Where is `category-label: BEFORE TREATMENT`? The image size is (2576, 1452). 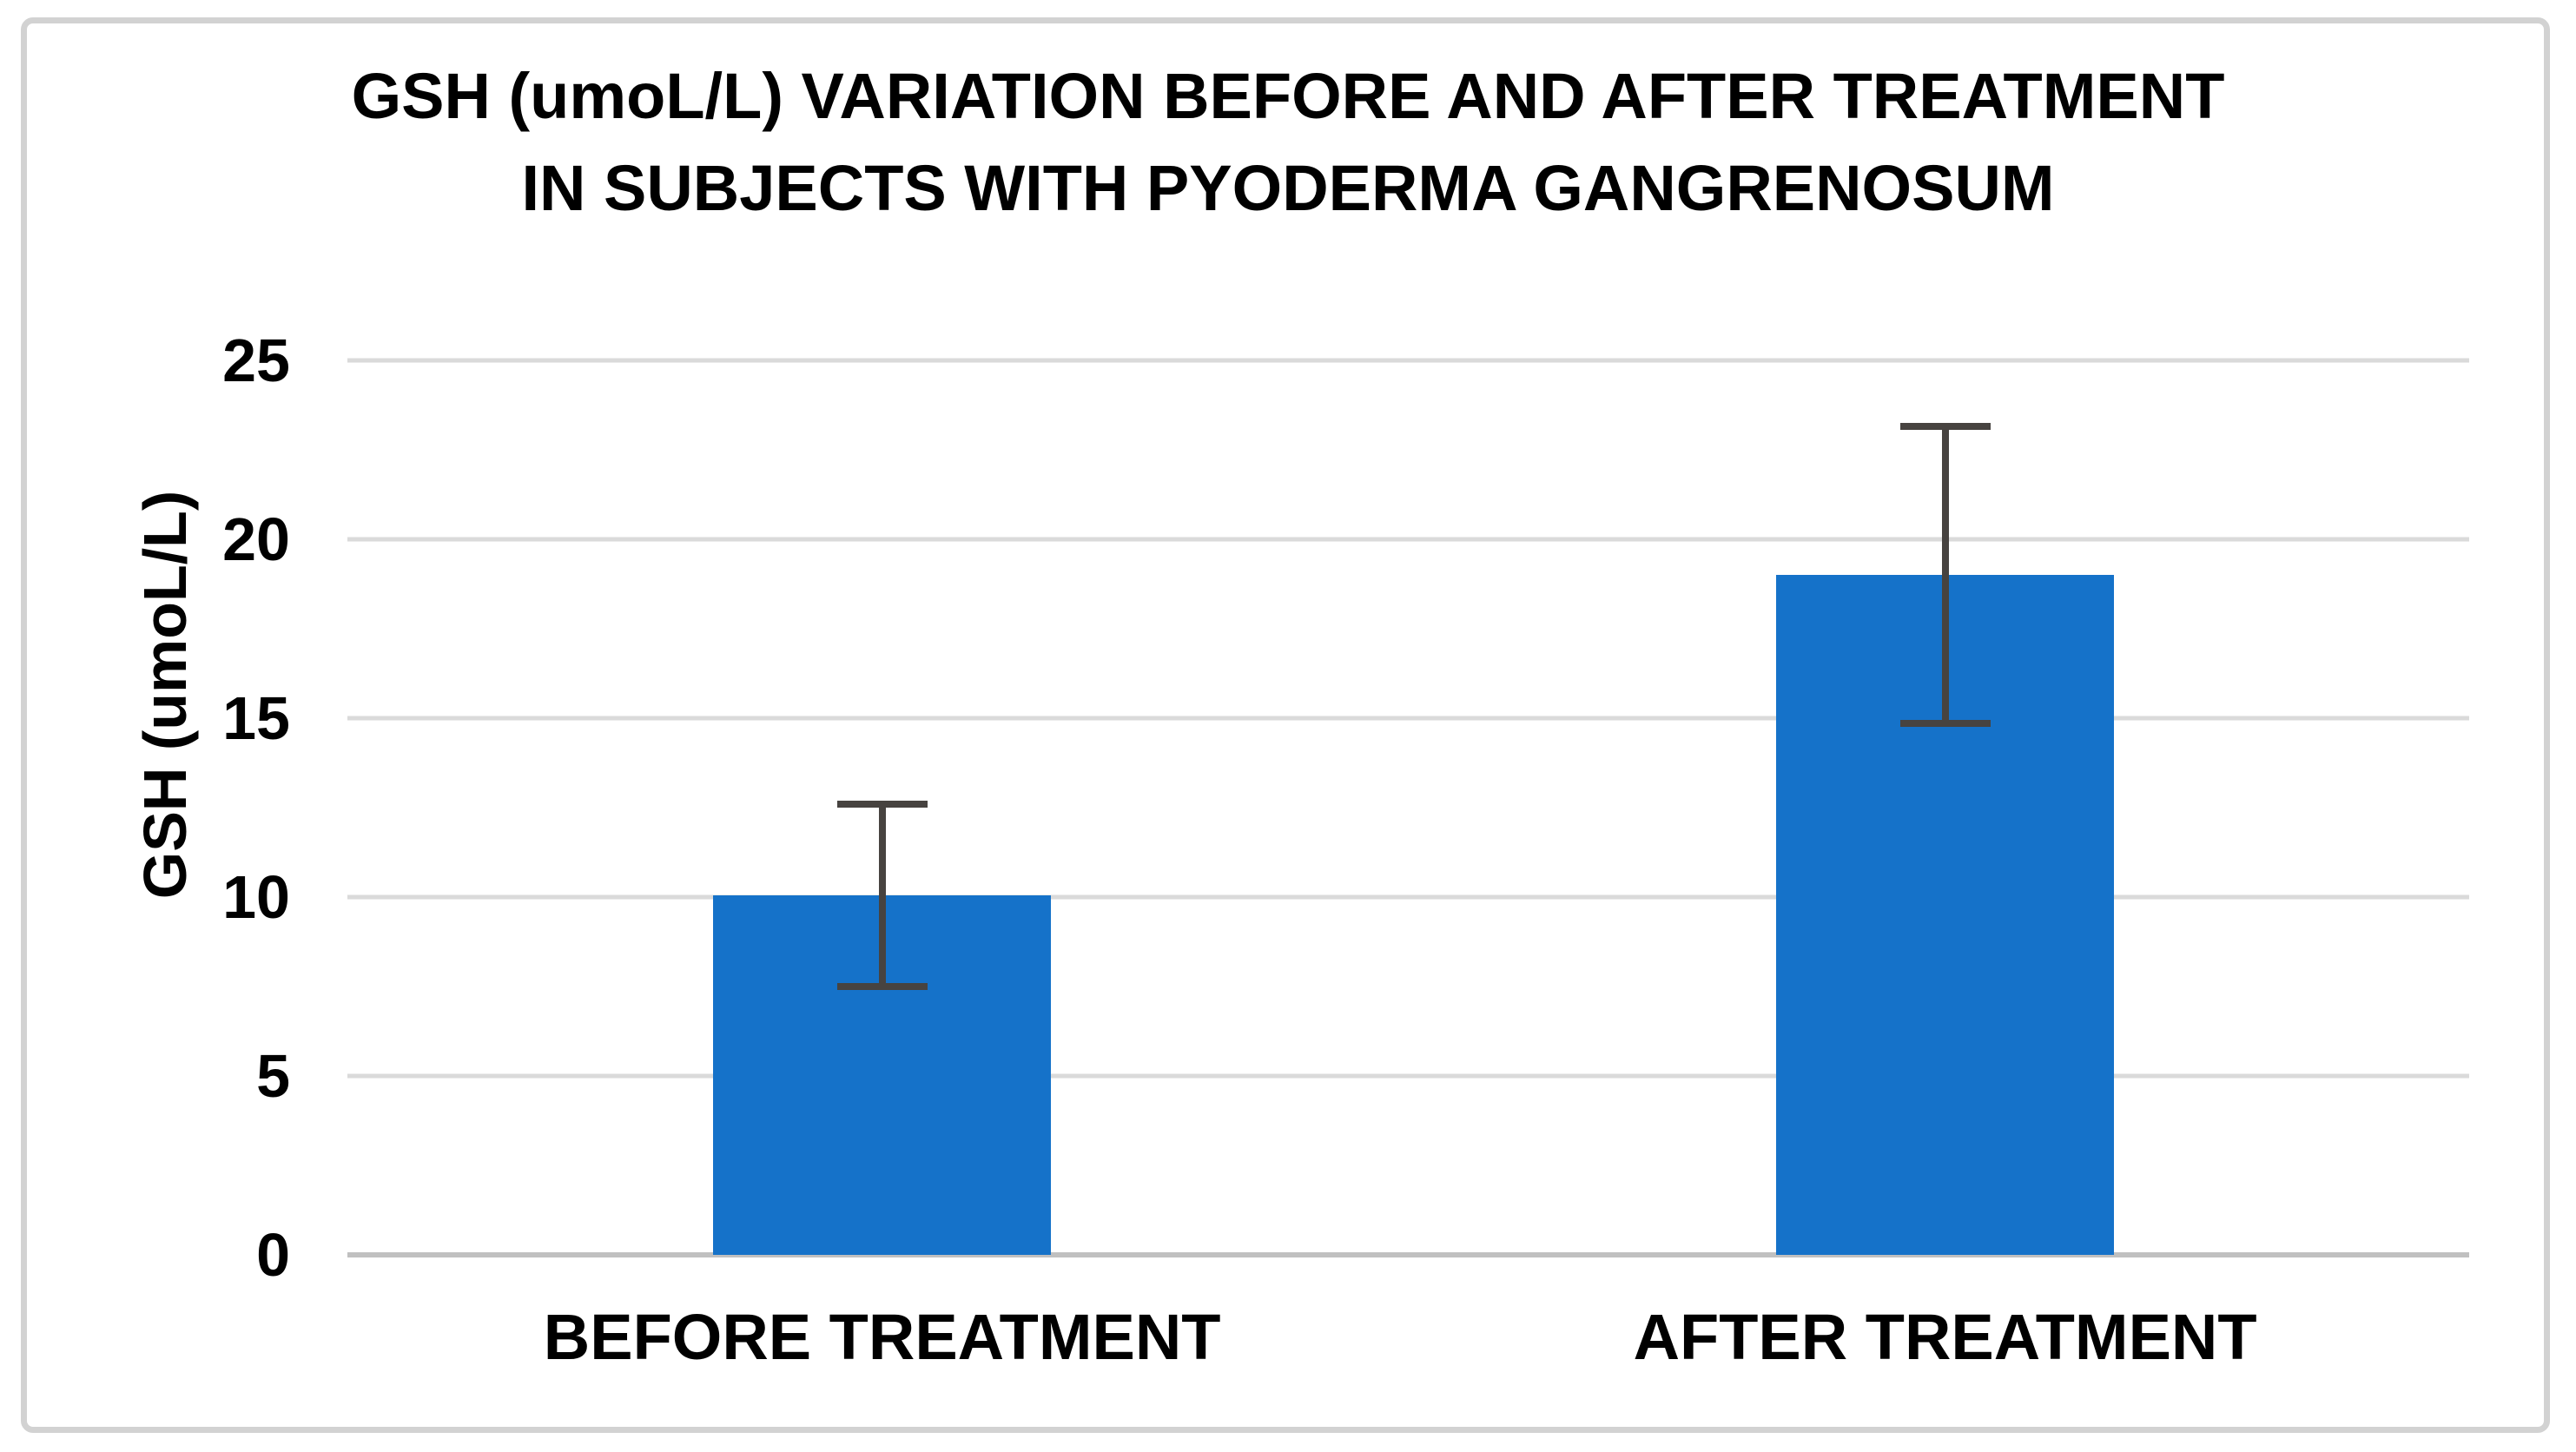
category-label: BEFORE TREATMENT is located at coordinates (882, 1337).